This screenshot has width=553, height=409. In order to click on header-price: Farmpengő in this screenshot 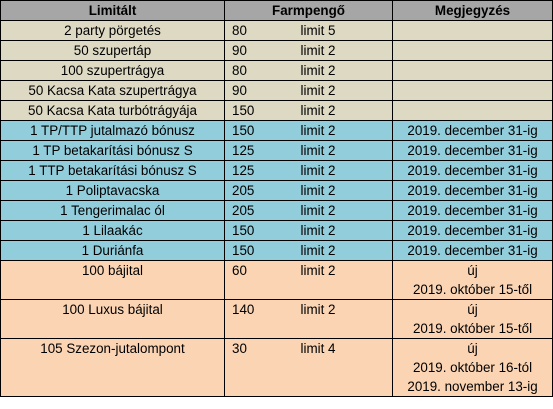, I will do `click(308, 10)`.